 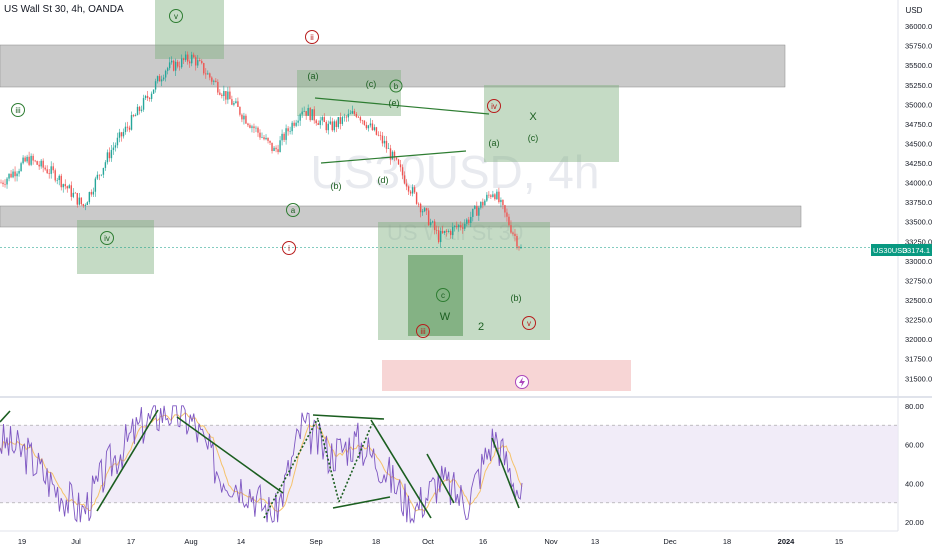 What do you see at coordinates (289, 248) in the screenshot?
I see `wave-i-label: i` at bounding box center [289, 248].